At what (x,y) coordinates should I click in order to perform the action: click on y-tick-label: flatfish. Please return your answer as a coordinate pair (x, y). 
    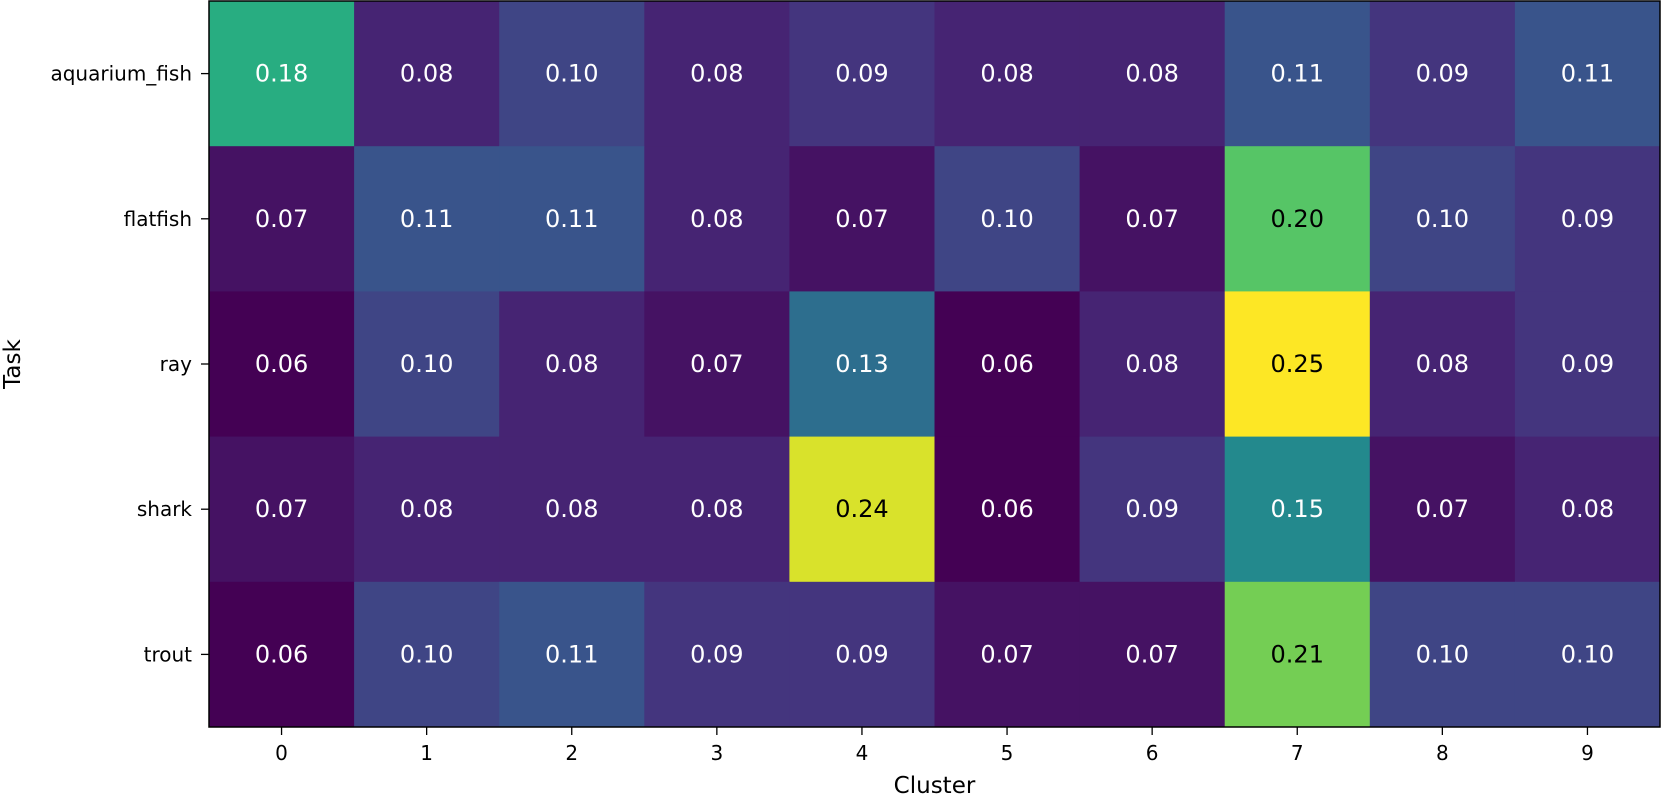
    Looking at the image, I should click on (158, 219).